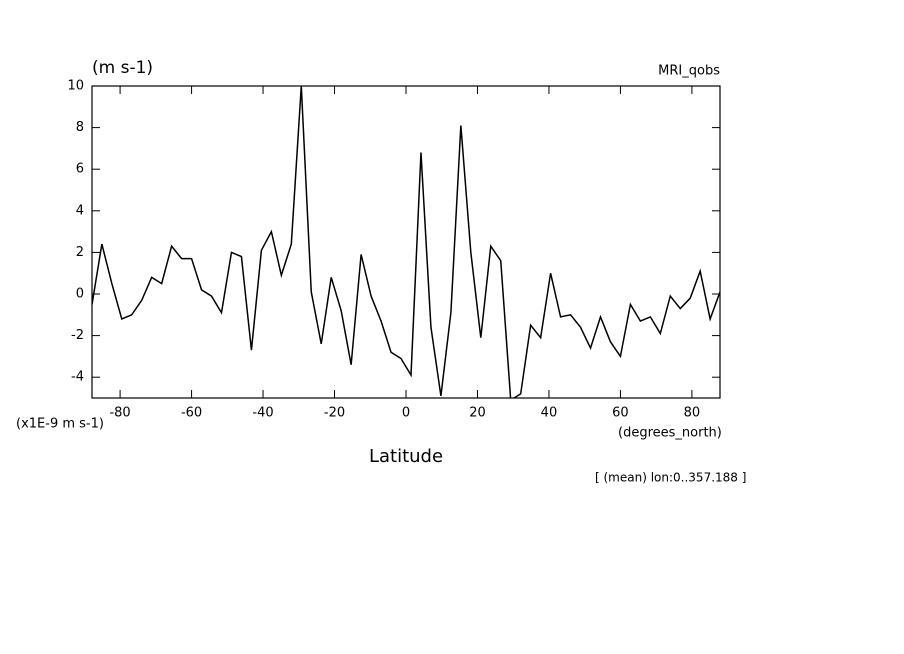 The image size is (904, 654). I want to click on y-tick-label: 10, so click(75, 86).